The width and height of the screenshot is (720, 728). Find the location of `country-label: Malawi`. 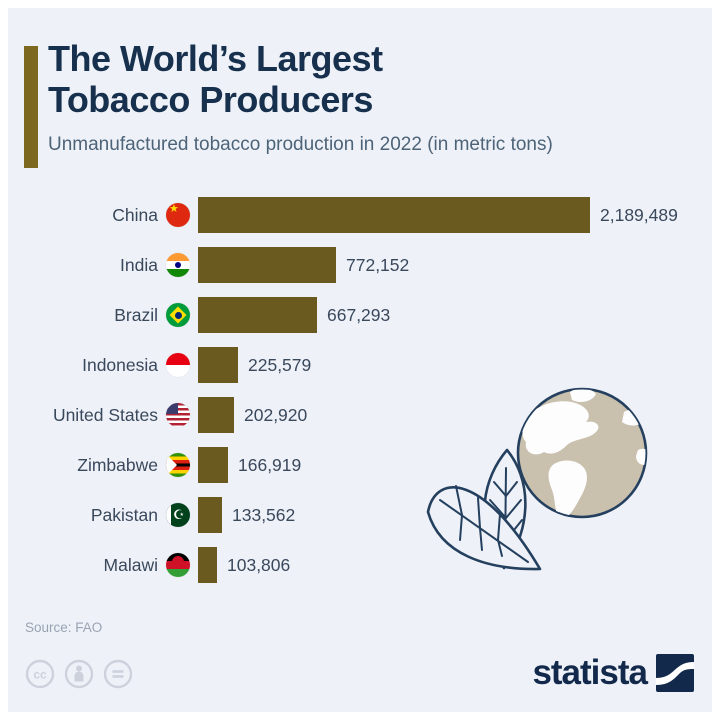

country-label: Malawi is located at coordinates (130, 564).